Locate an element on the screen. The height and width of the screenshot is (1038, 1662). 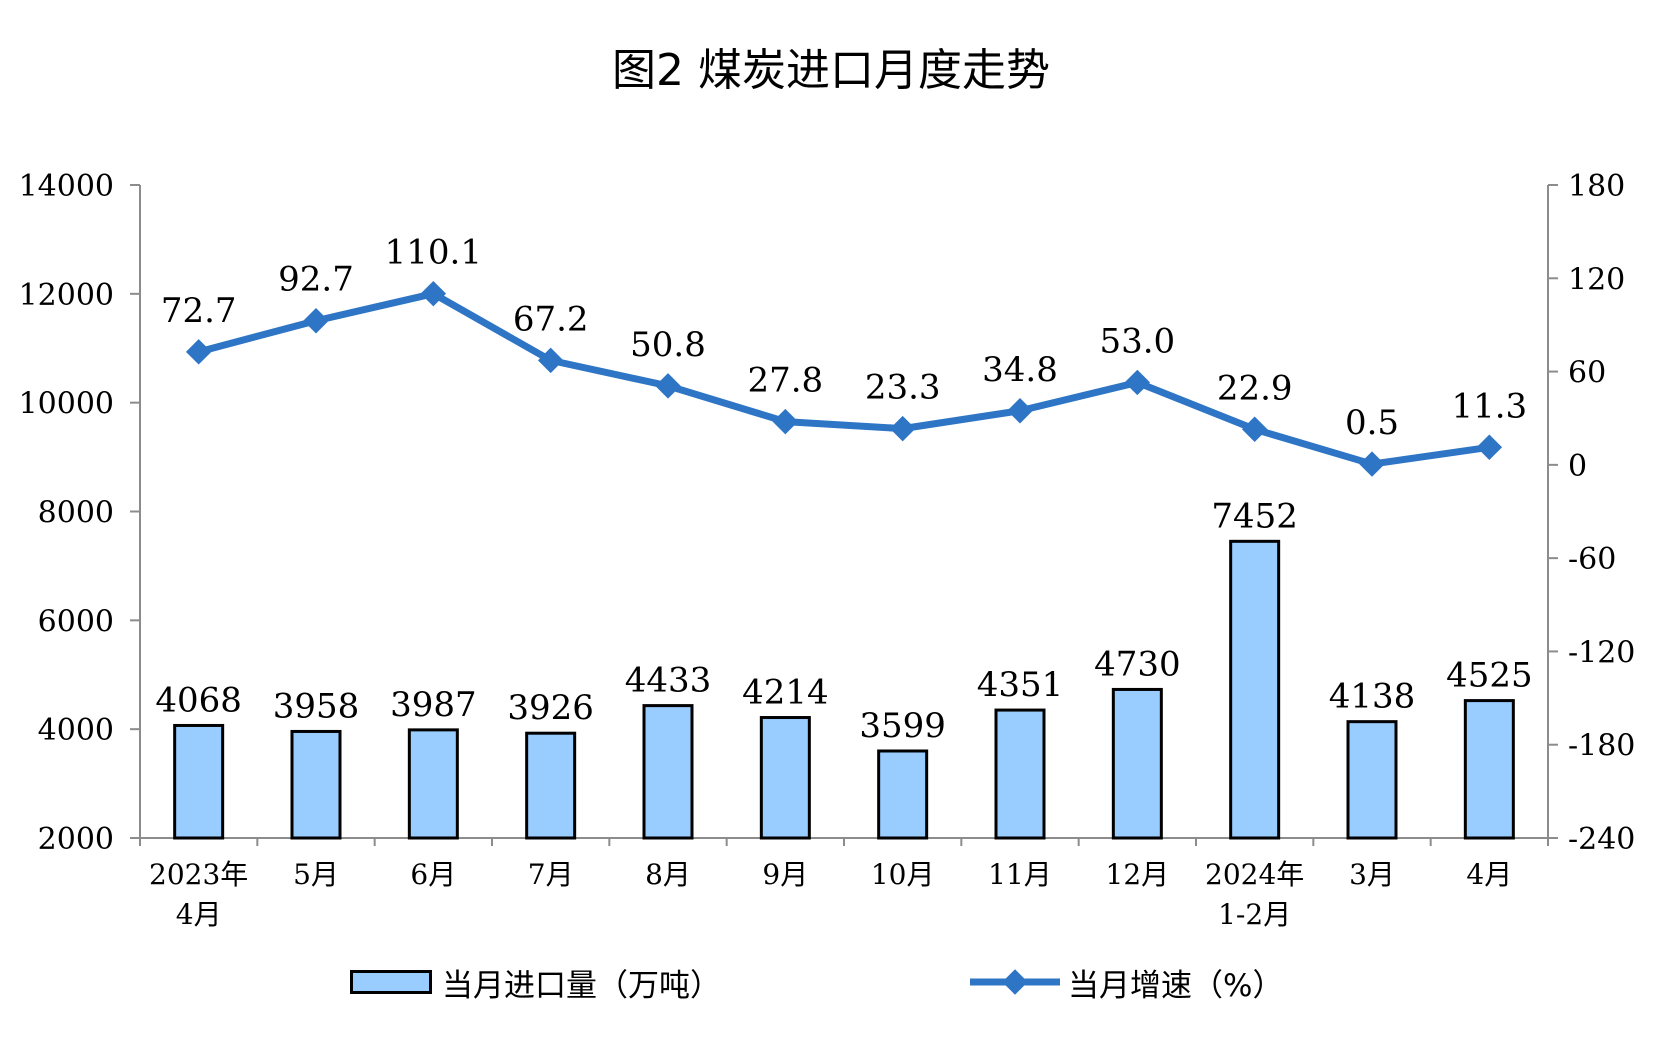
bar-value-label: 4138 is located at coordinates (1372, 697).